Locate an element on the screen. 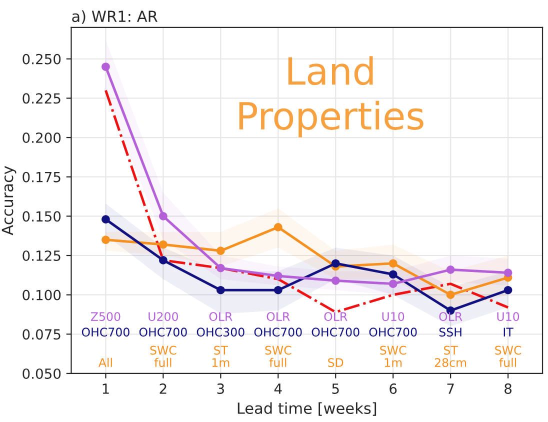  y-tick-label: 0.150 is located at coordinates (41, 216).